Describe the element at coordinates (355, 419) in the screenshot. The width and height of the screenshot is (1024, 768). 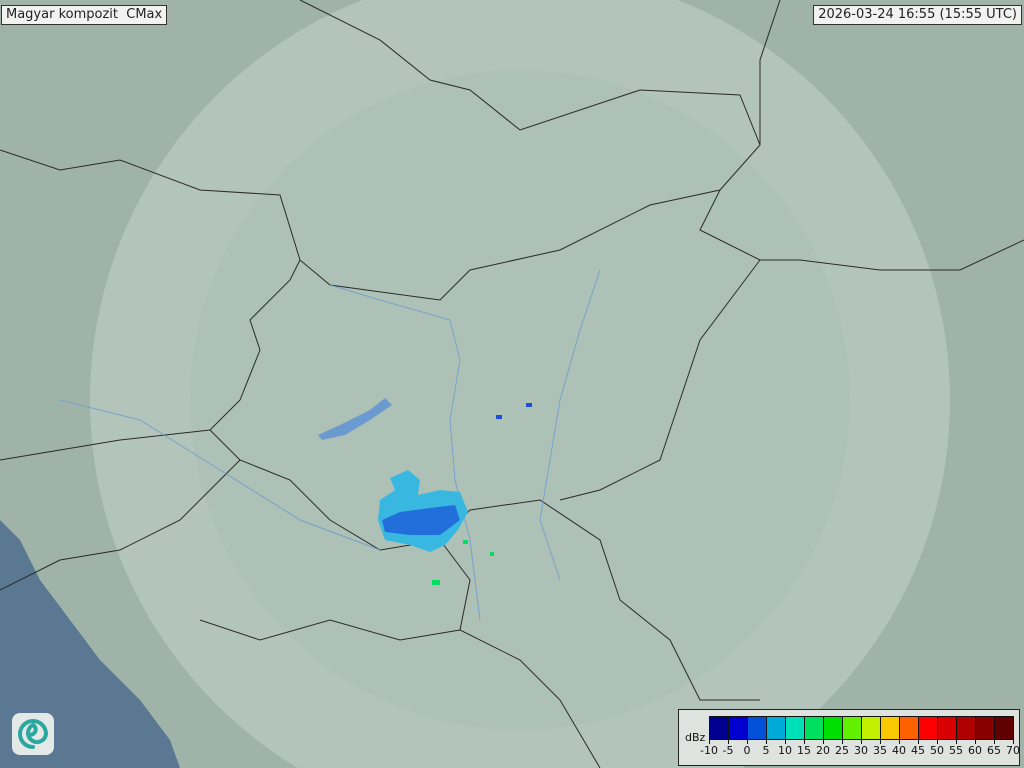
I see `lake-balaton` at that location.